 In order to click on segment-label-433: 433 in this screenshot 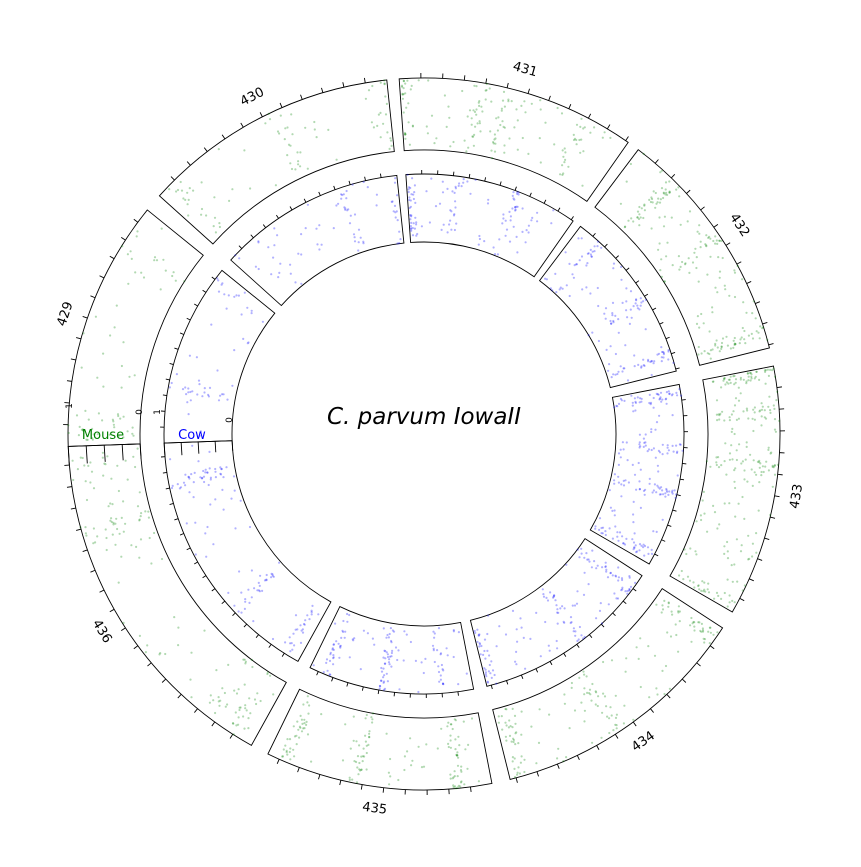, I will do `click(796, 496)`.